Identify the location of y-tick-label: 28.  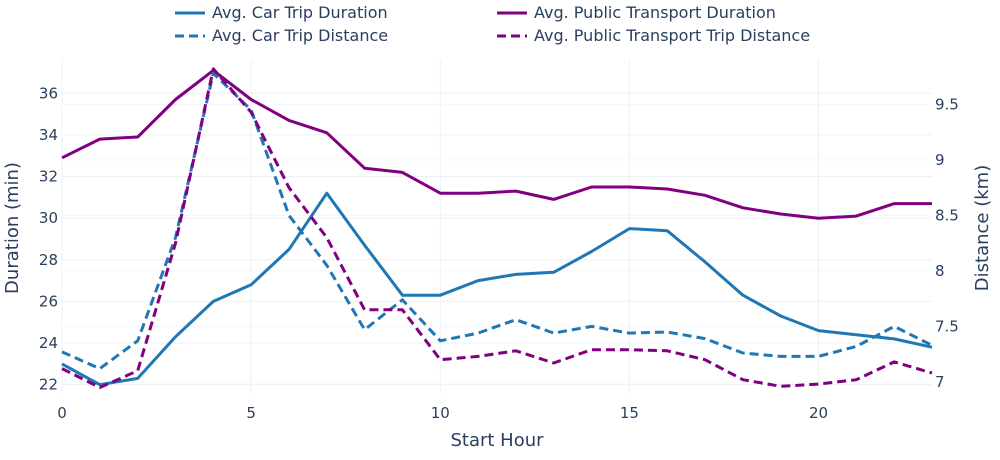
(48, 260).